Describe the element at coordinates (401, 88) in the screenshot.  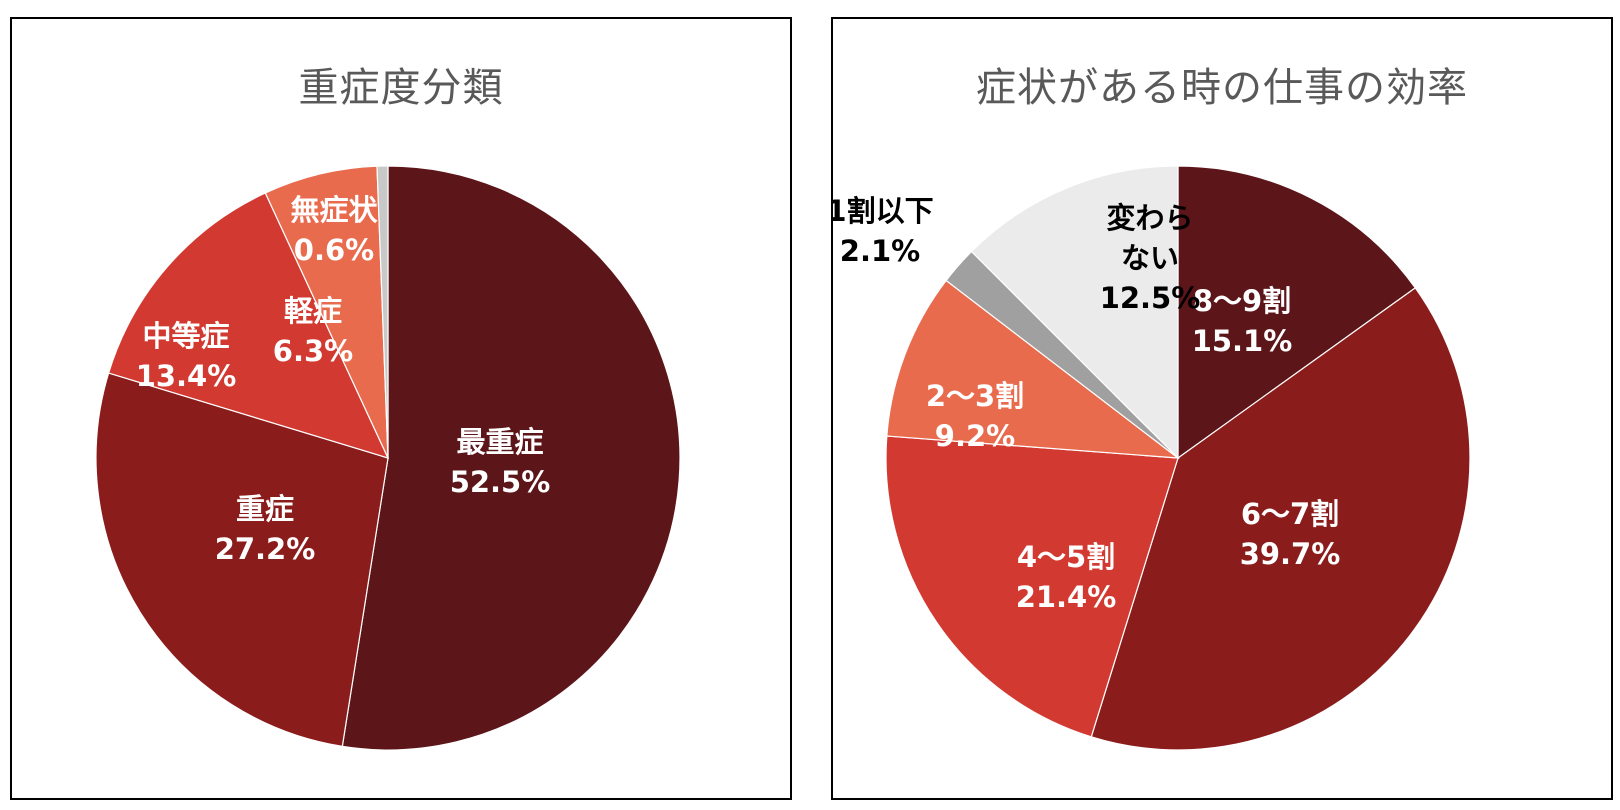
I see `chart-title: 重症度分類` at that location.